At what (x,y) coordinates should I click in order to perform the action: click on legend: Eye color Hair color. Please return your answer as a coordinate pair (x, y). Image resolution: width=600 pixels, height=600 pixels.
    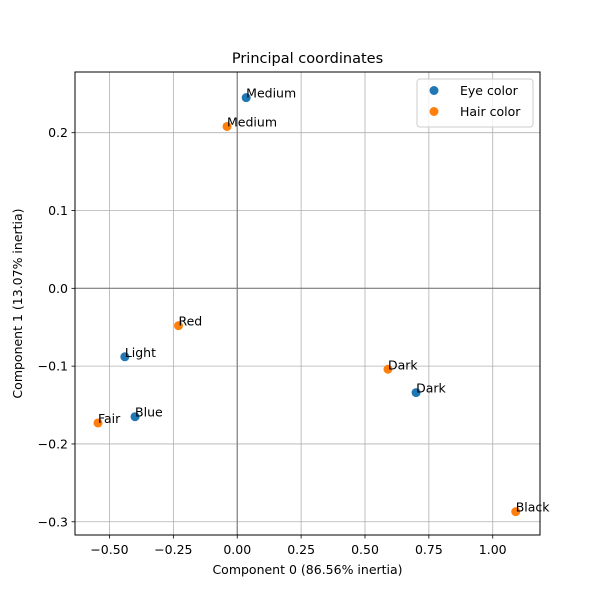
    Looking at the image, I should click on (475, 103).